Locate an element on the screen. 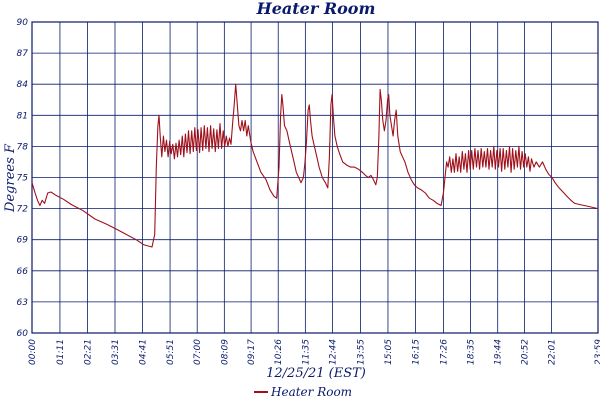  x-axis-label: 12/25/21 (EST) is located at coordinates (316, 373).